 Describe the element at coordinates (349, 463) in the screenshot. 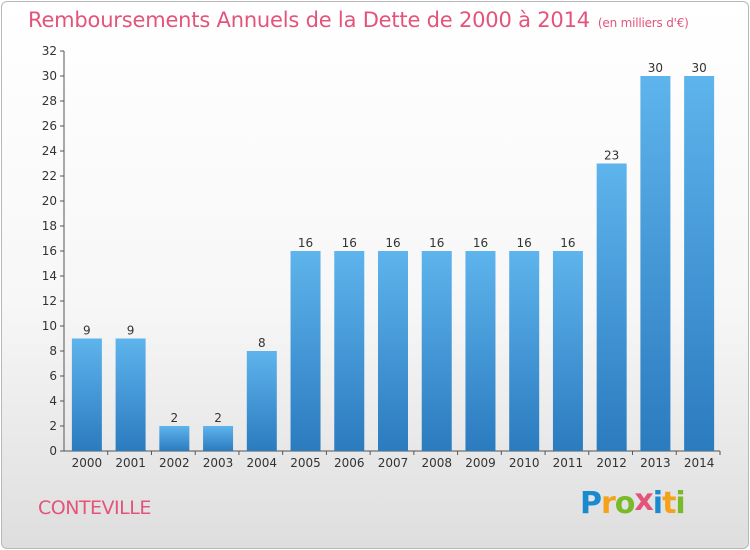

I see `x-tick-label: 2006` at that location.